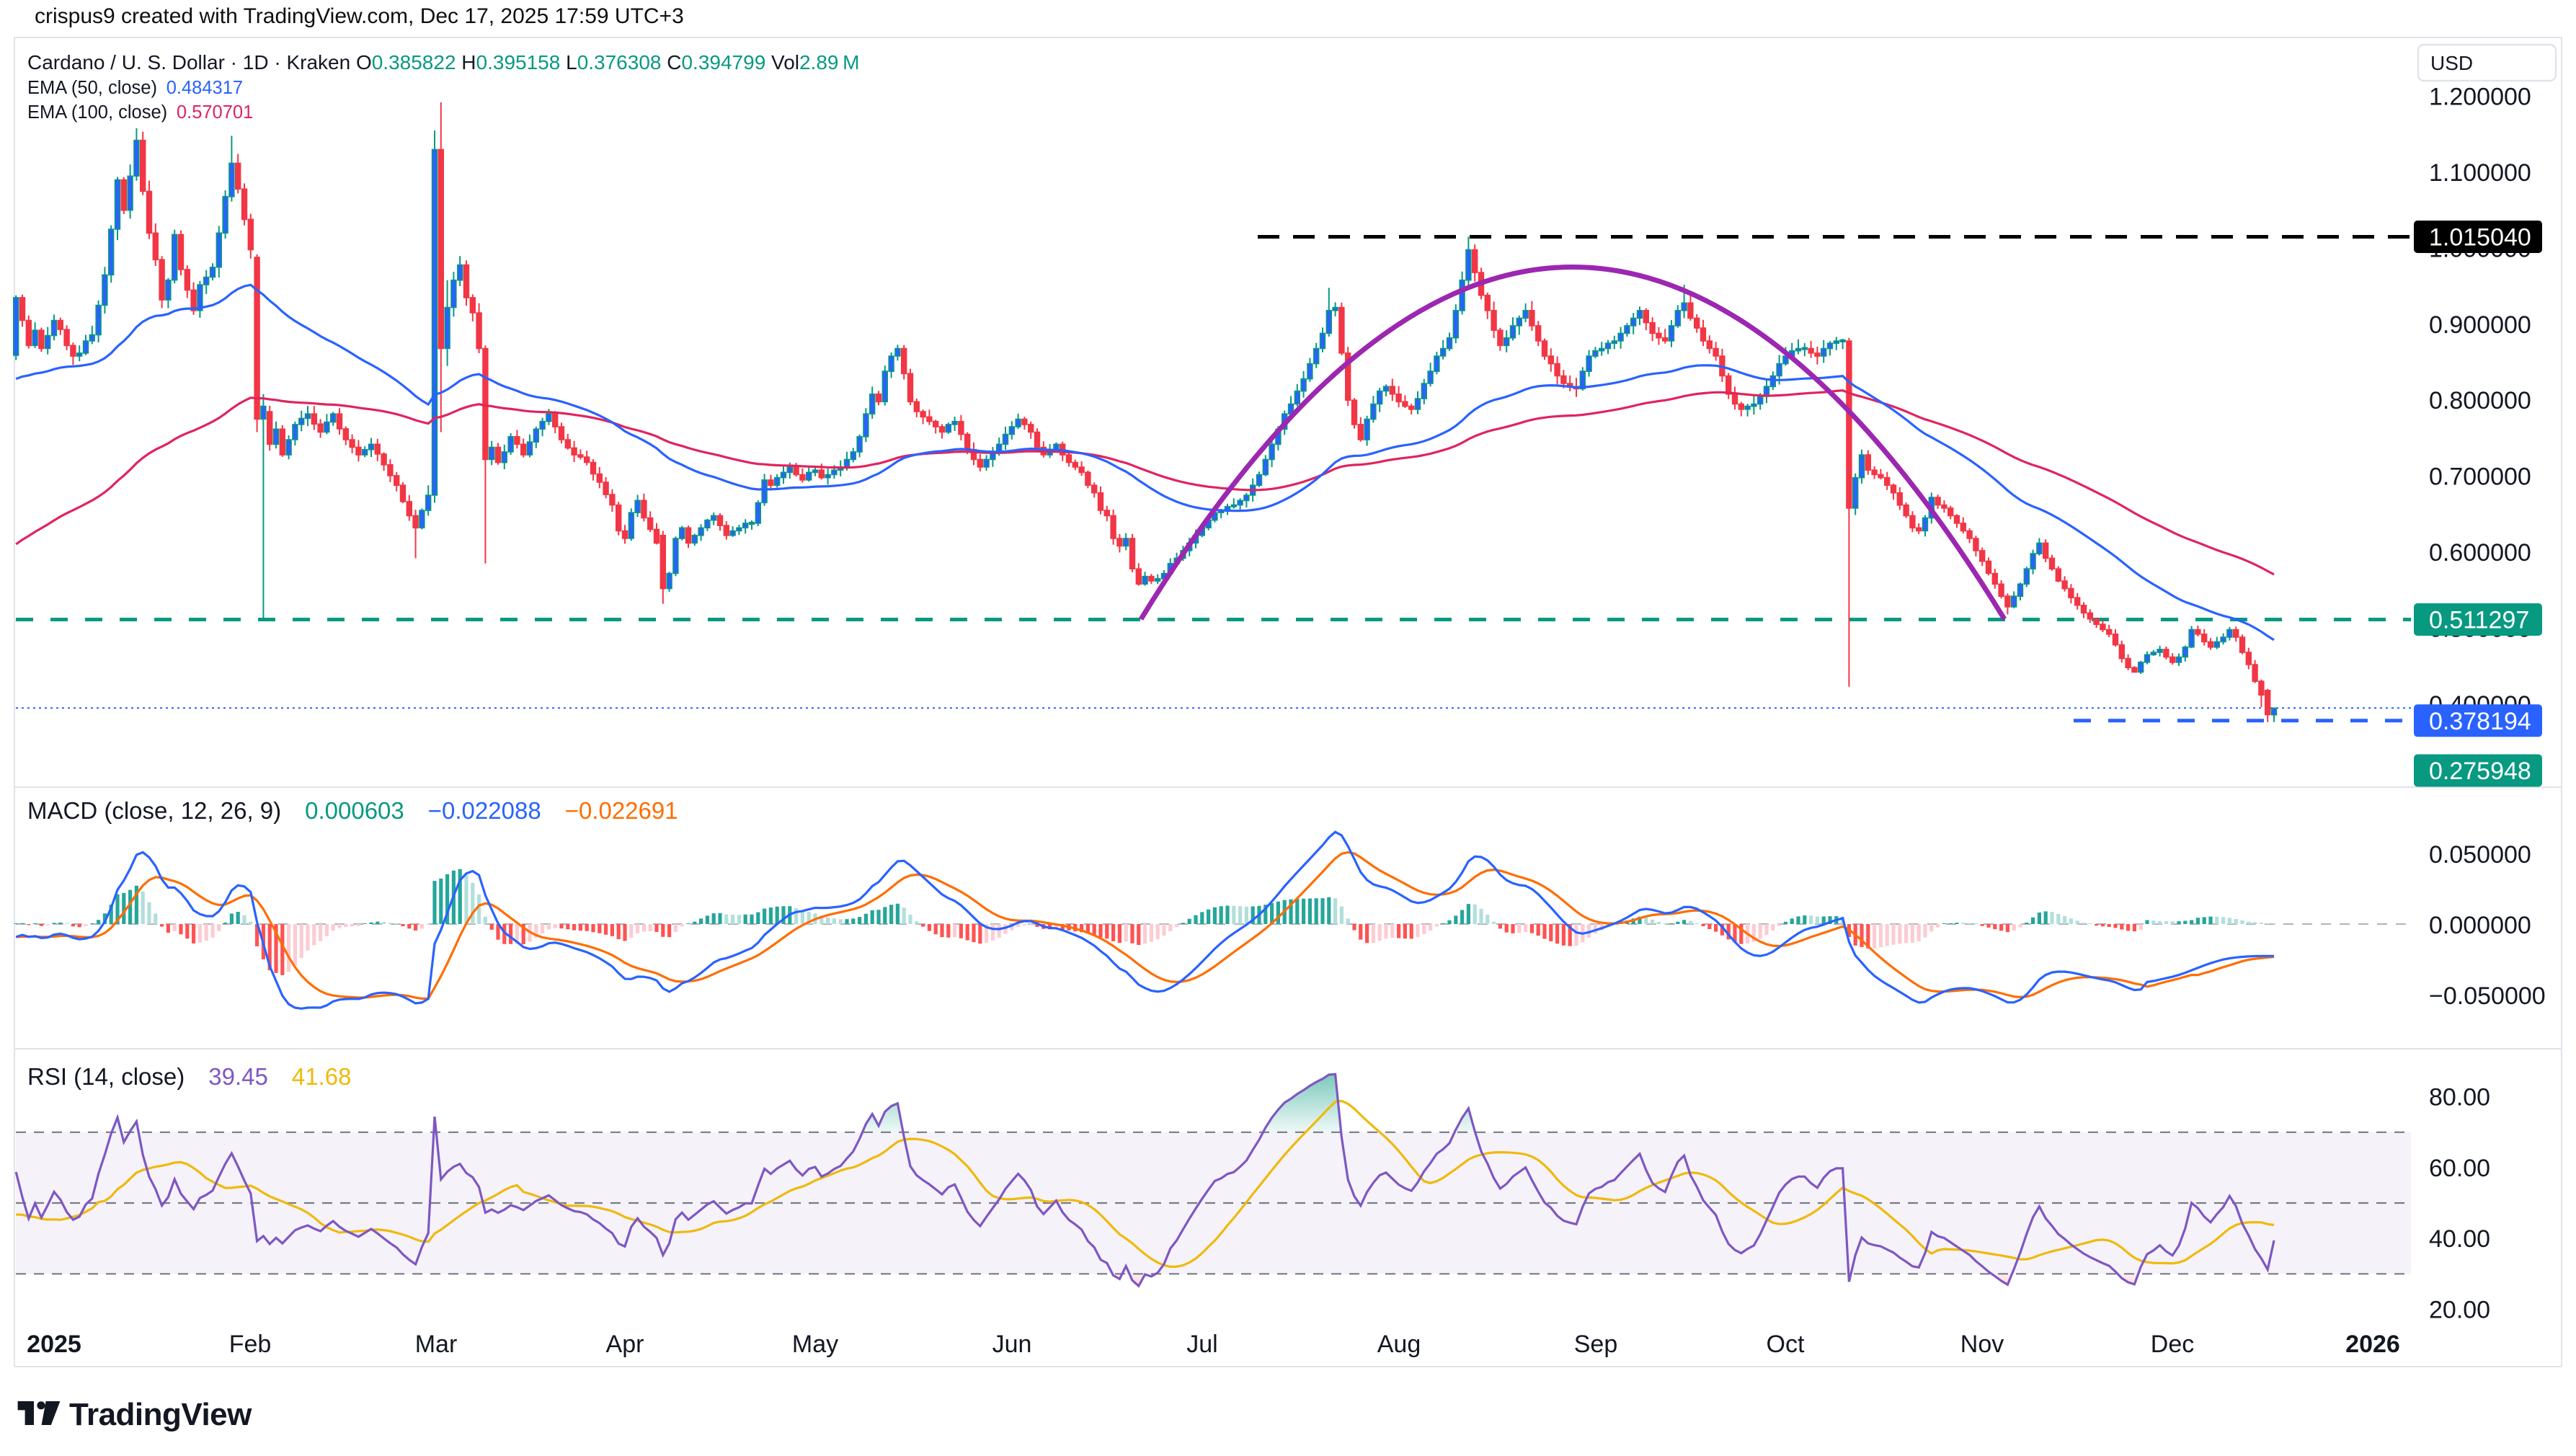  Describe the element at coordinates (1982, 1344) in the screenshot. I see `svg-text: Nov` at that location.